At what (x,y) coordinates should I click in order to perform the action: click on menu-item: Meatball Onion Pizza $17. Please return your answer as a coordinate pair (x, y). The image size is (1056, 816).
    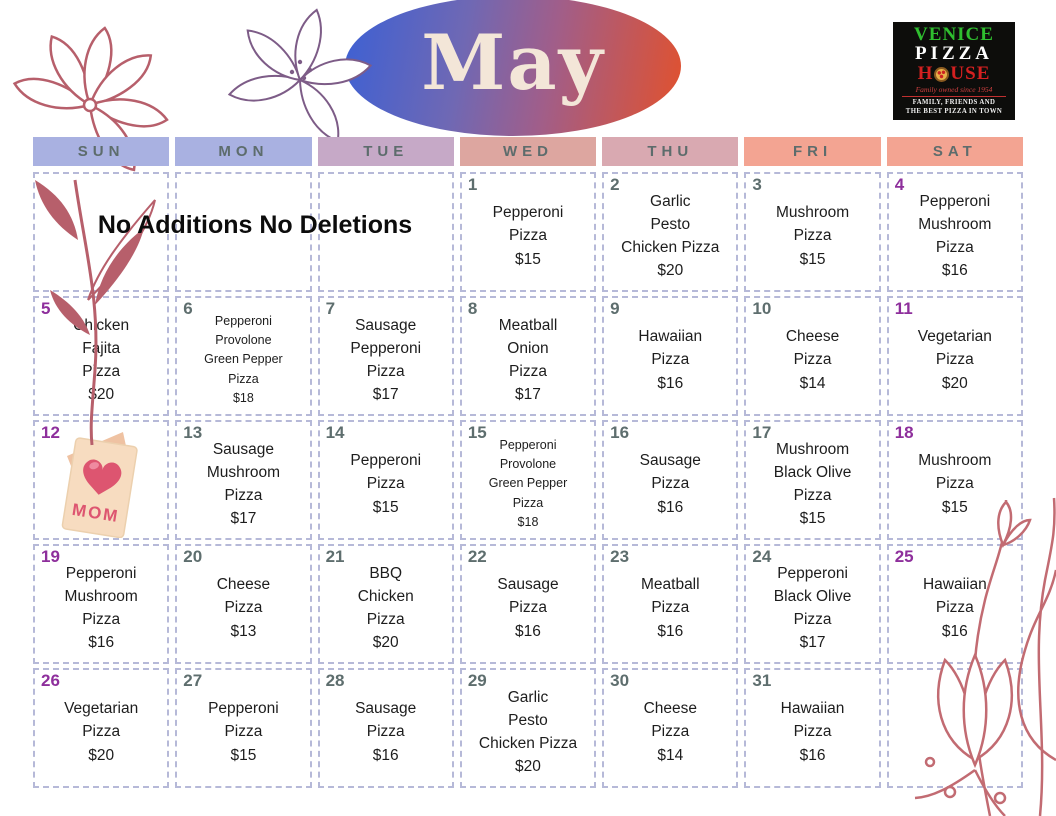
    Looking at the image, I should click on (528, 356).